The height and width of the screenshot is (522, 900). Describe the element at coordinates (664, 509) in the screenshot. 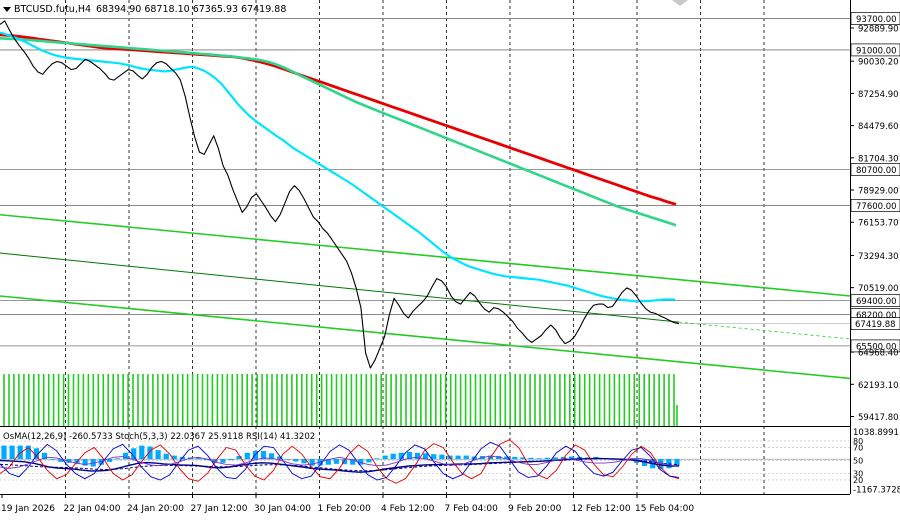

I see `time-tick-label: 15 Feb 04:00` at that location.